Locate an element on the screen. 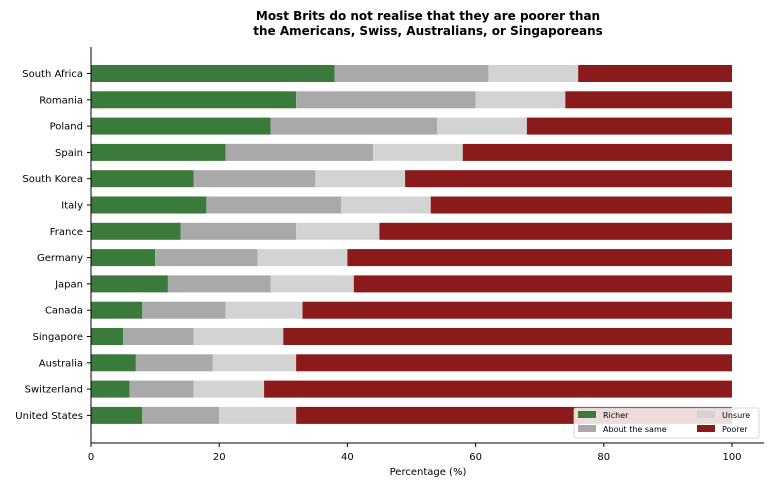 This screenshot has width=773, height=487. bar-australia-richer is located at coordinates (113, 363).